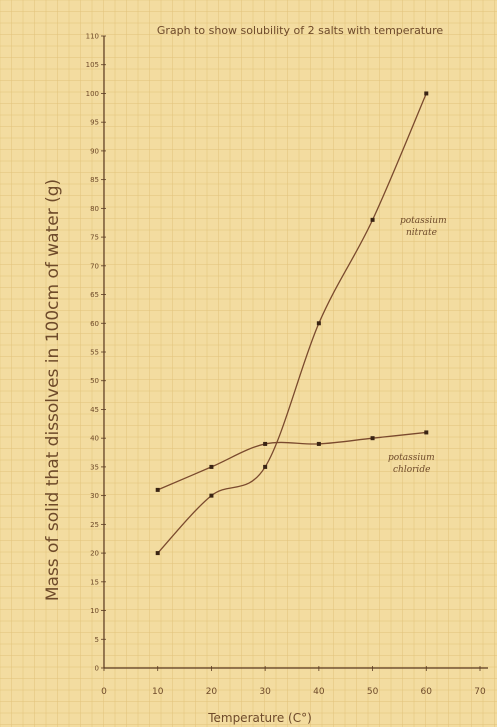 The height and width of the screenshot is (727, 497). What do you see at coordinates (94, 324) in the screenshot?
I see `y-tick-label: 60` at bounding box center [94, 324].